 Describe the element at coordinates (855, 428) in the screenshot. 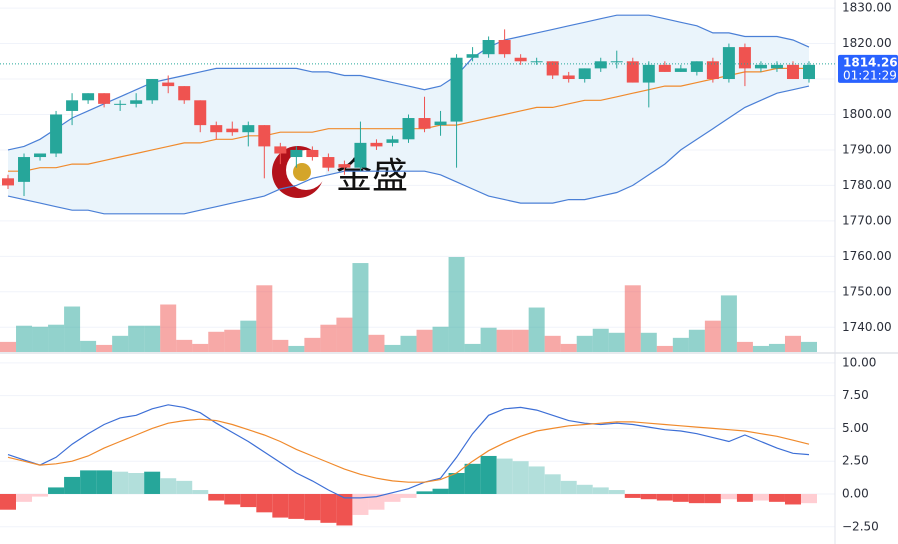

I see `y-tick-label: 5.00` at that location.